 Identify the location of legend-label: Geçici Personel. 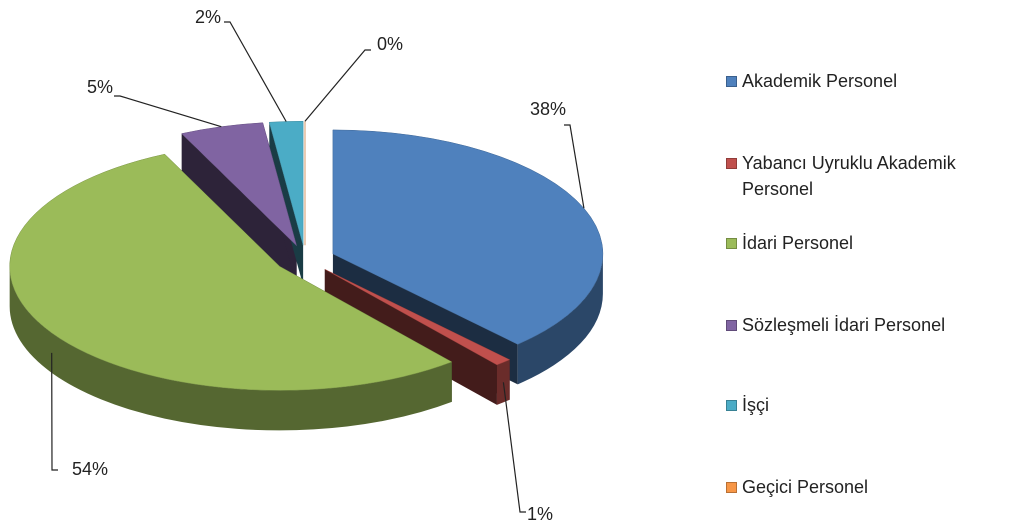
(805, 487).